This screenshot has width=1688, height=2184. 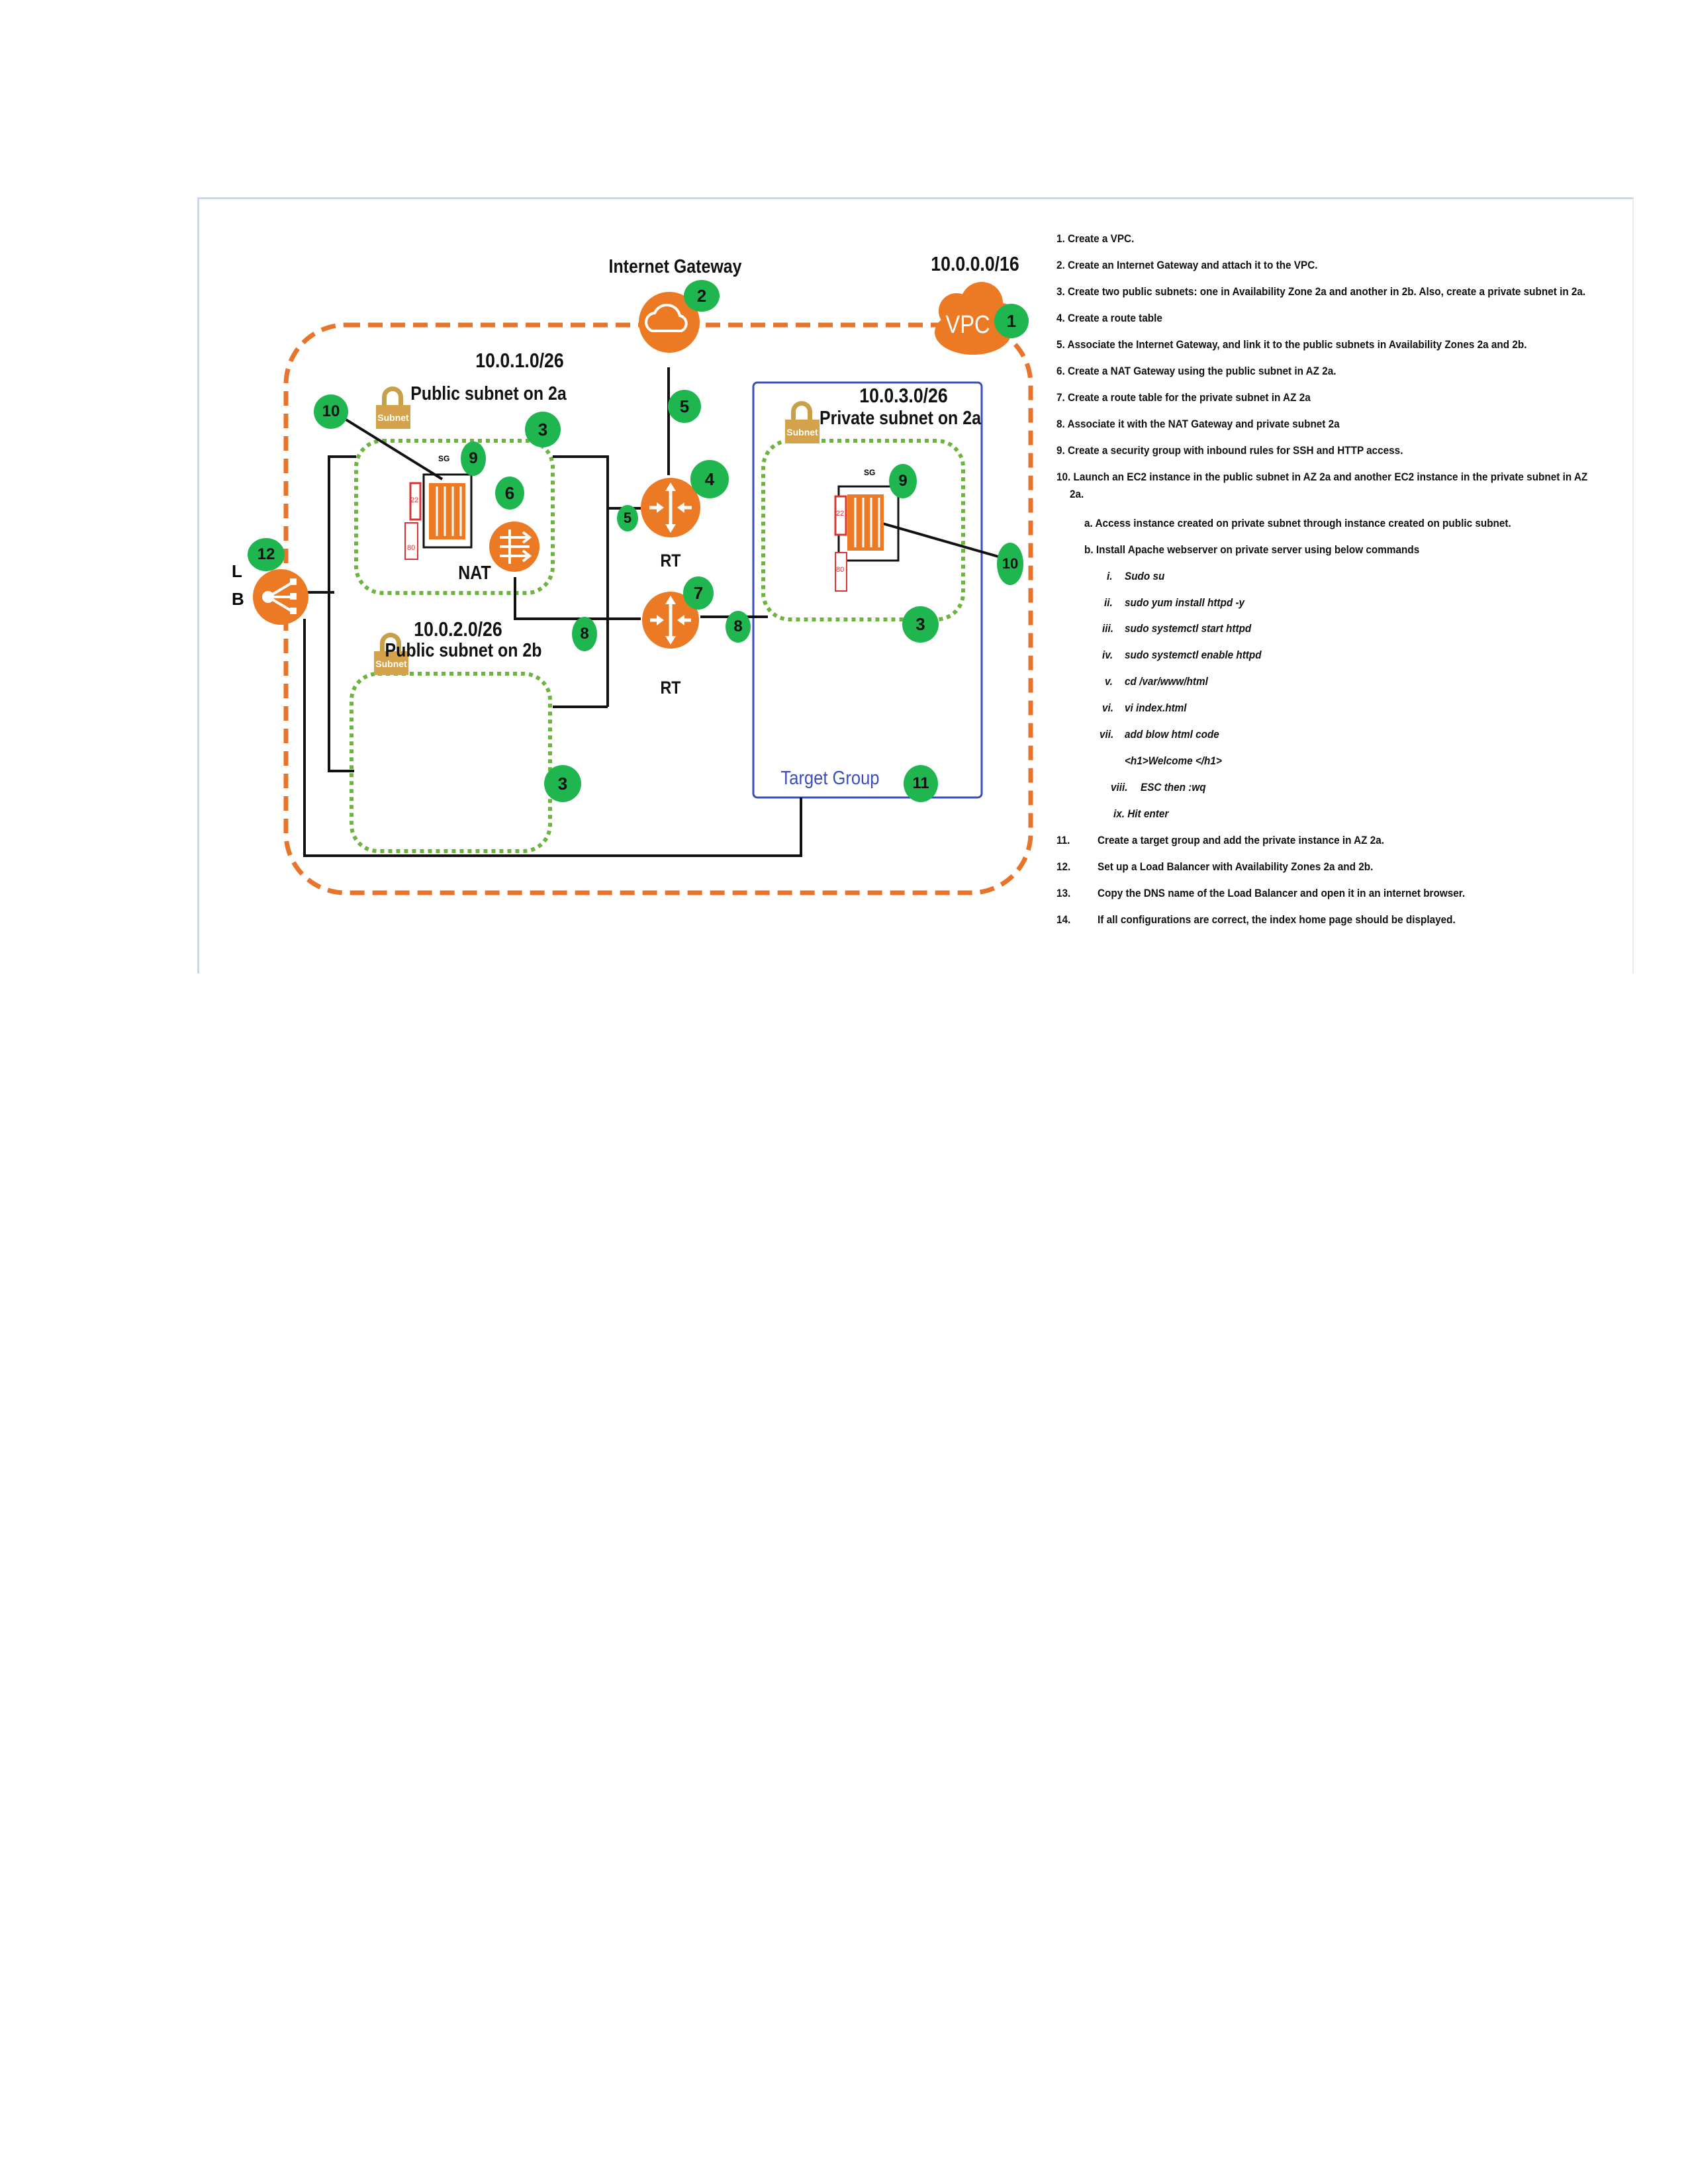 I want to click on rt-1-label: RT, so click(x=670, y=560).